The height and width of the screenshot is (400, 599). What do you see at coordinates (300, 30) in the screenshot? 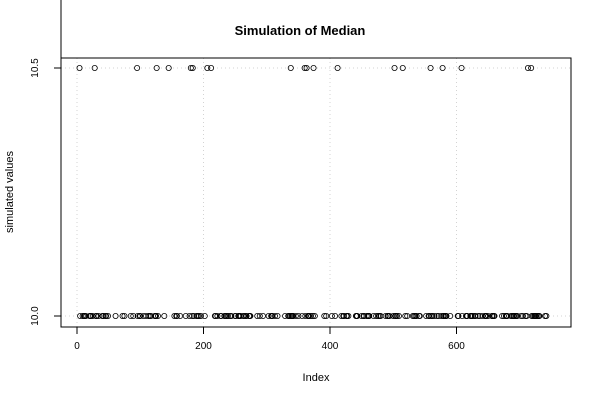
I see `chart-title: Simulation of Median` at bounding box center [300, 30].